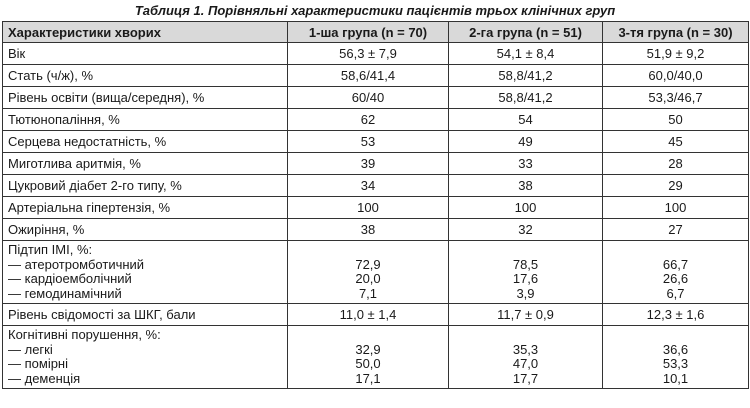 This screenshot has height=408, width=750. I want to click on cell-value: 45, so click(675, 141).